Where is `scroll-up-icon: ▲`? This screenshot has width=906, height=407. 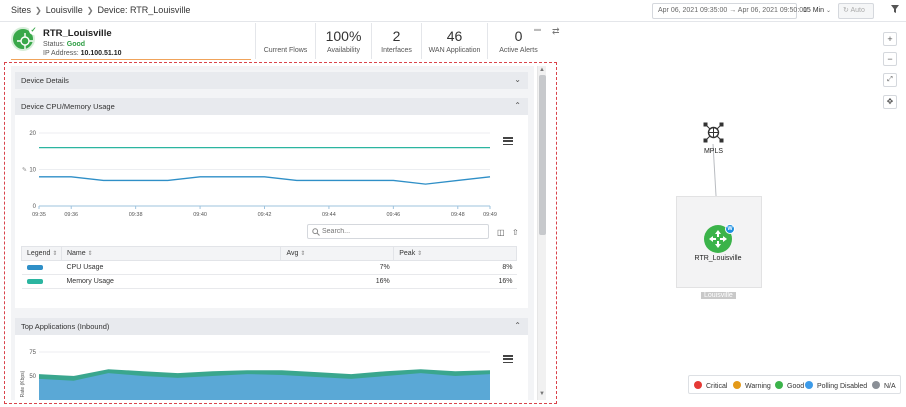 scroll-up-icon: ▲ is located at coordinates (542, 70).